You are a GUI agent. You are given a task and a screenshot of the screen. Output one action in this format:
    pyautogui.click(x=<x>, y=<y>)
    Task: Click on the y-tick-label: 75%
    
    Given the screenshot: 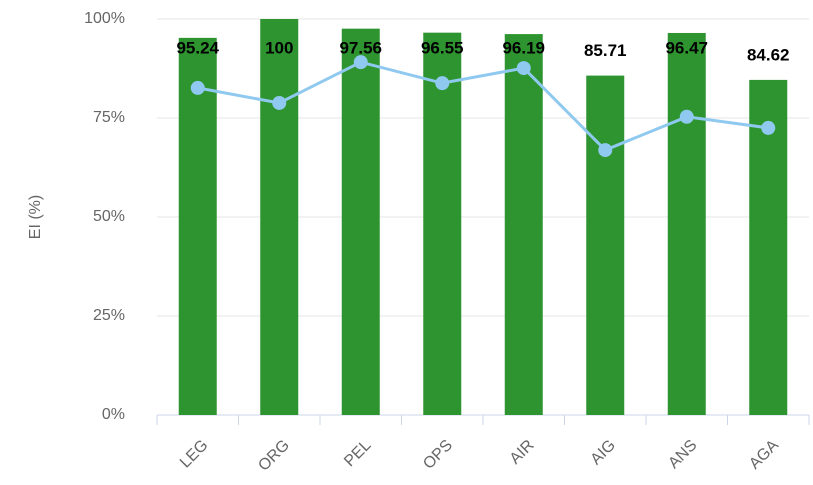 What is the action you would take?
    pyautogui.click(x=109, y=117)
    